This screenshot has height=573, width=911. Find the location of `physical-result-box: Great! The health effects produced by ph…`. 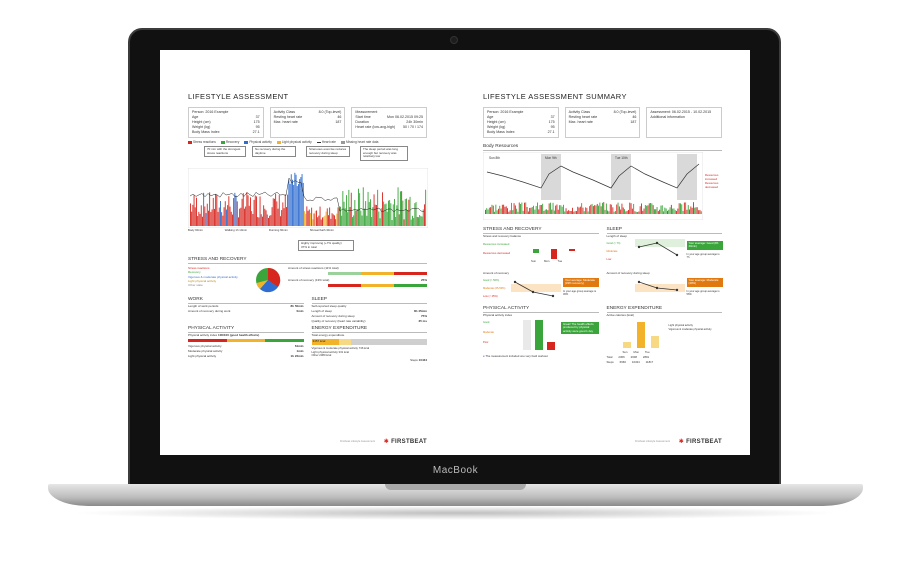

physical-result-box: Great! The health effects produced by ph… is located at coordinates (580, 328).